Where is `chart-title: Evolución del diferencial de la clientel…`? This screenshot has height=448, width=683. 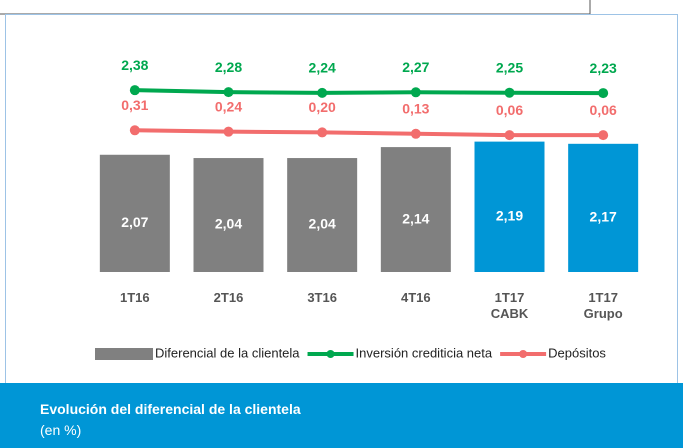
chart-title: Evolución del diferencial de la clientel… is located at coordinates (170, 409).